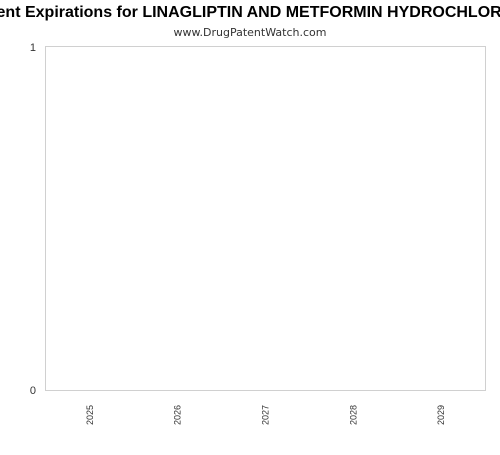  I want to click on x-tick-label: 2025, so click(90, 415).